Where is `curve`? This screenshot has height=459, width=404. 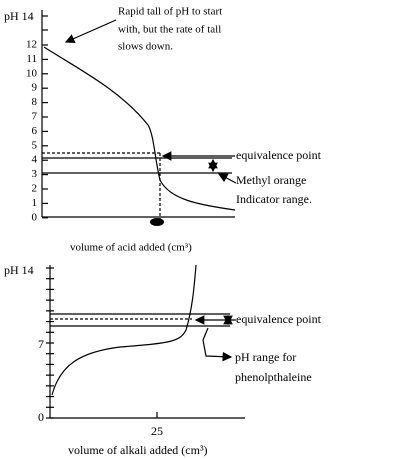
curve is located at coordinates (124, 330).